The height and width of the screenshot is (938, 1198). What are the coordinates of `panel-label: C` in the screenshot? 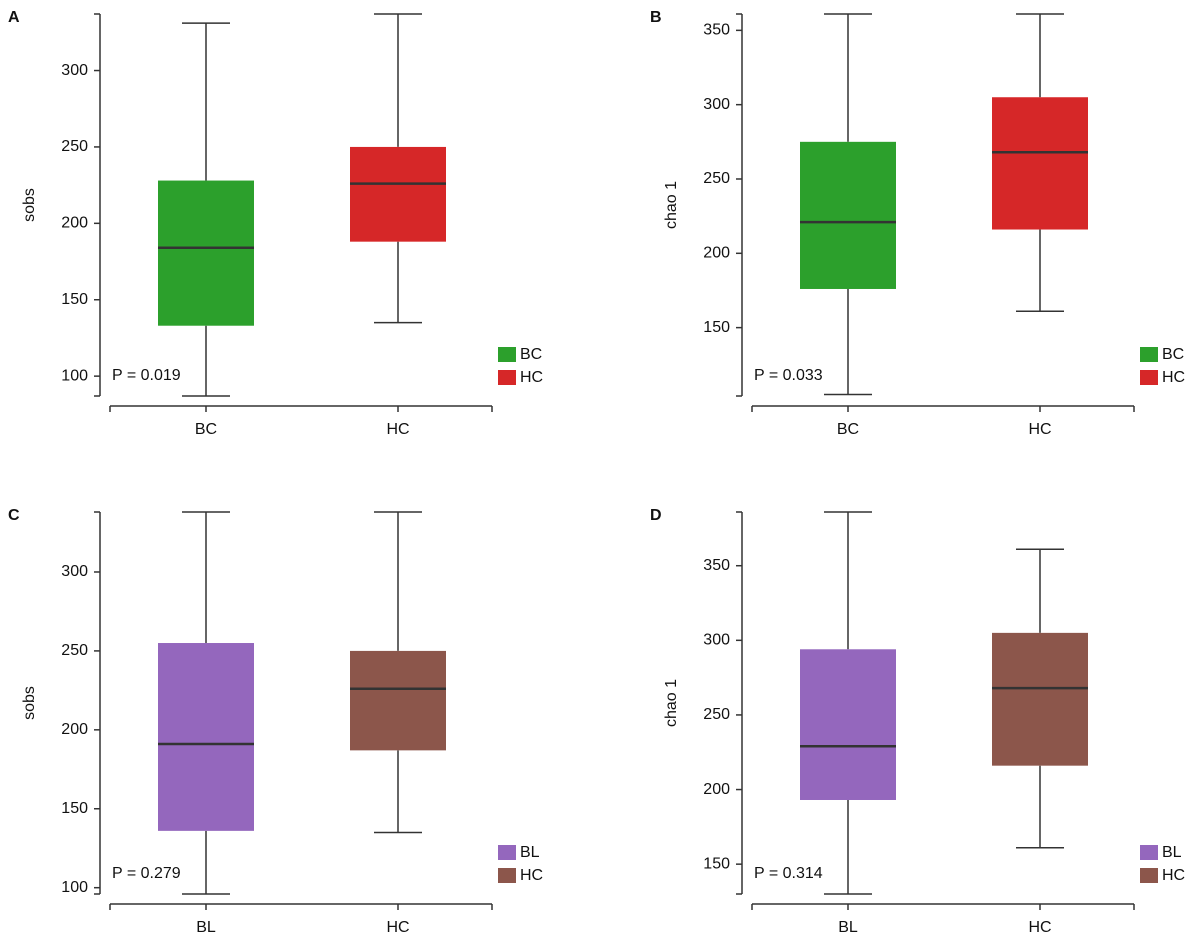 It's located at (14, 515).